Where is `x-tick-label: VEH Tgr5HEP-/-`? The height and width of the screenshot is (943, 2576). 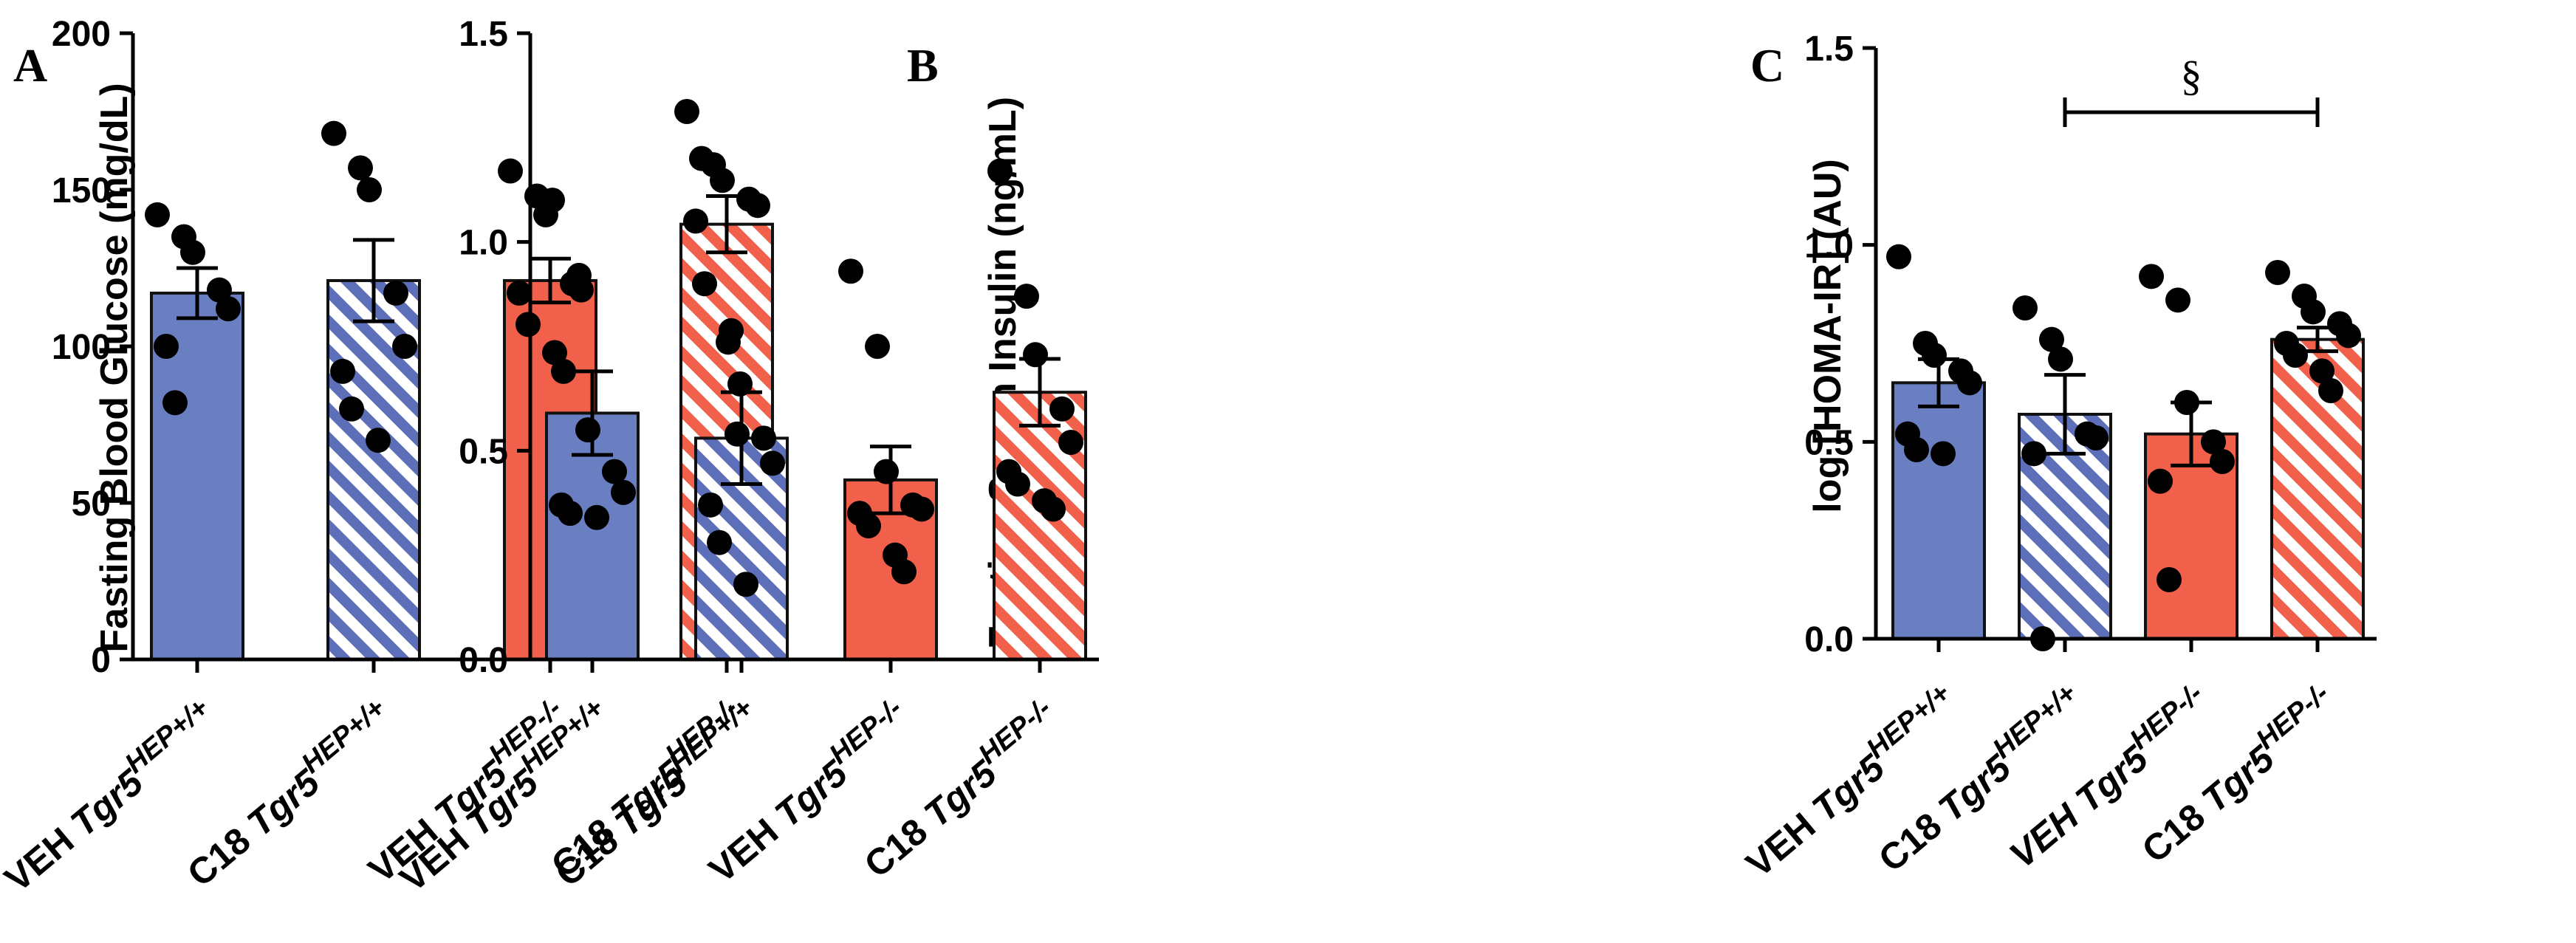
x-tick-label: VEH Tgr5HEP-/- is located at coordinates (467, 792).